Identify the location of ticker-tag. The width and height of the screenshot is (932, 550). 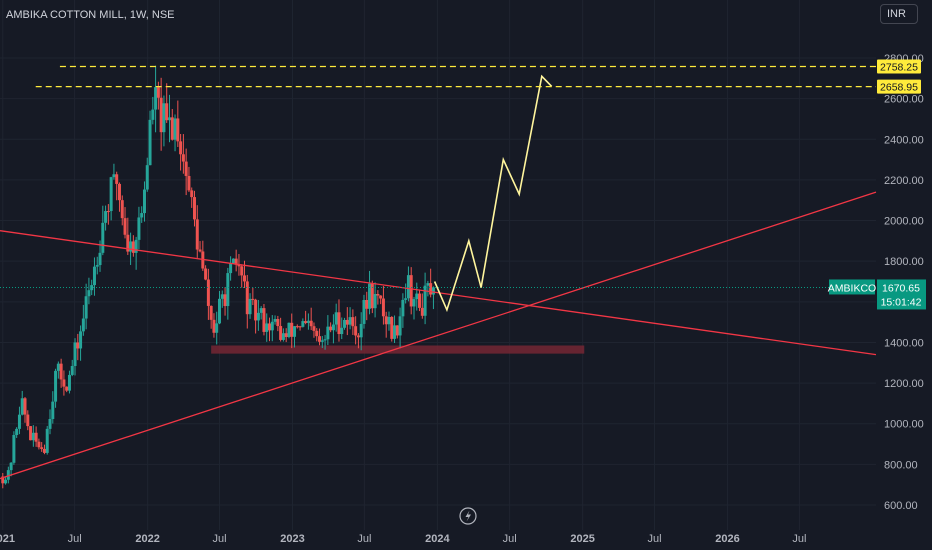
(852, 287).